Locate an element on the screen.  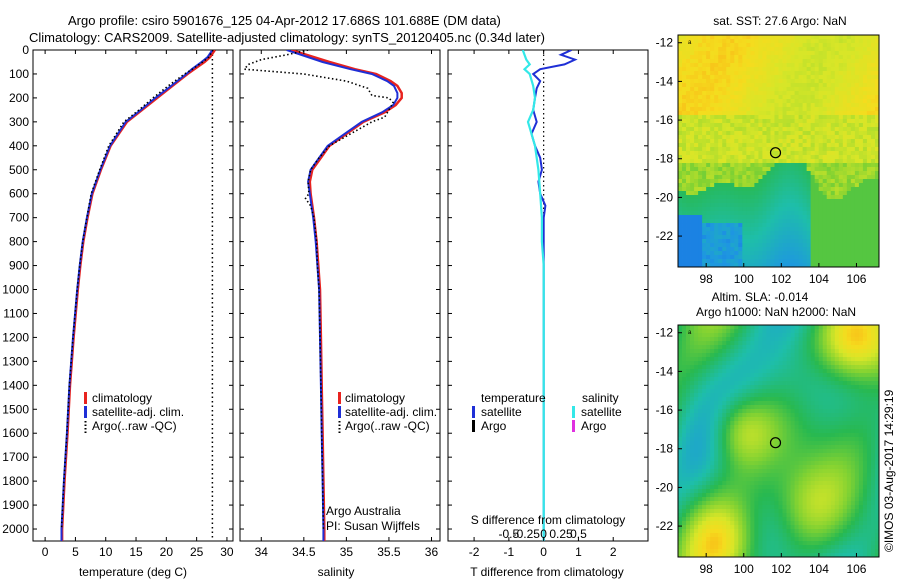
salinity-xtick-label-36: 36 is located at coordinates (432, 552).